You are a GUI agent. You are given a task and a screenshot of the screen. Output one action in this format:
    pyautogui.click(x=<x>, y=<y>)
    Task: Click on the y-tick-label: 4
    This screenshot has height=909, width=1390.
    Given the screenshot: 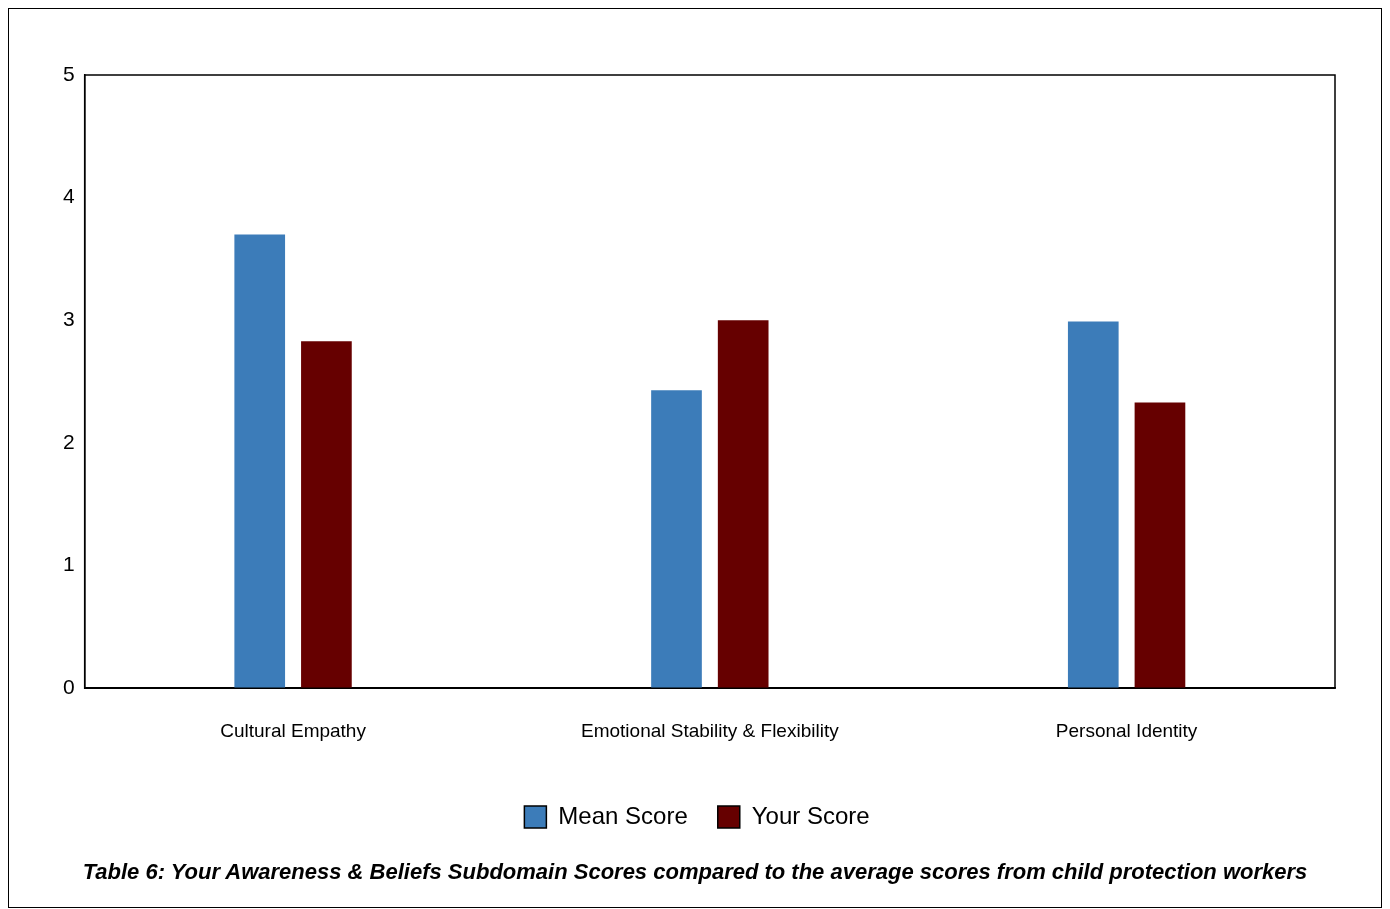 What is the action you would take?
    pyautogui.click(x=68, y=196)
    